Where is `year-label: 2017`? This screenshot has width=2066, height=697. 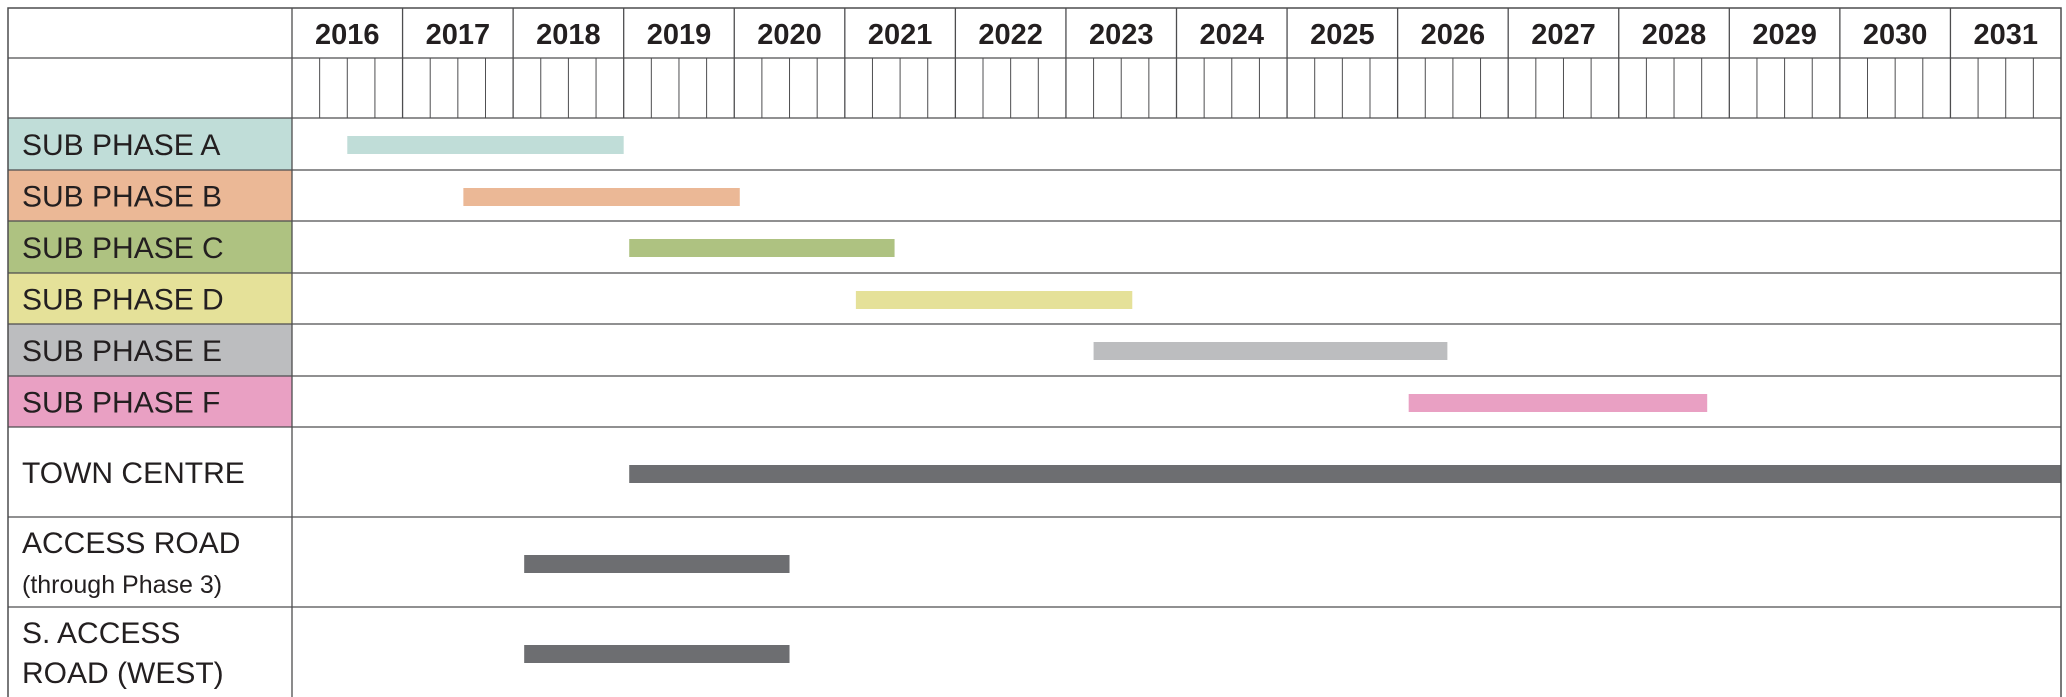
year-label: 2017 is located at coordinates (458, 35).